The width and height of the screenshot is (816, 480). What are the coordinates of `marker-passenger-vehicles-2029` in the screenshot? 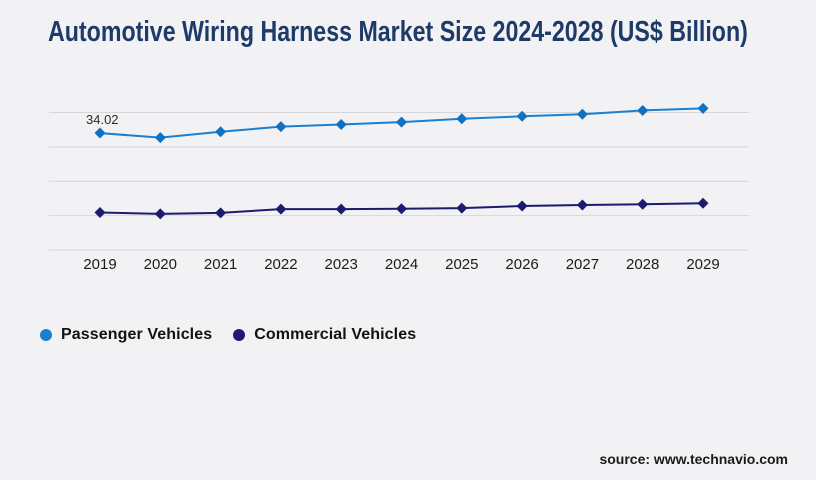 It's located at (703, 108).